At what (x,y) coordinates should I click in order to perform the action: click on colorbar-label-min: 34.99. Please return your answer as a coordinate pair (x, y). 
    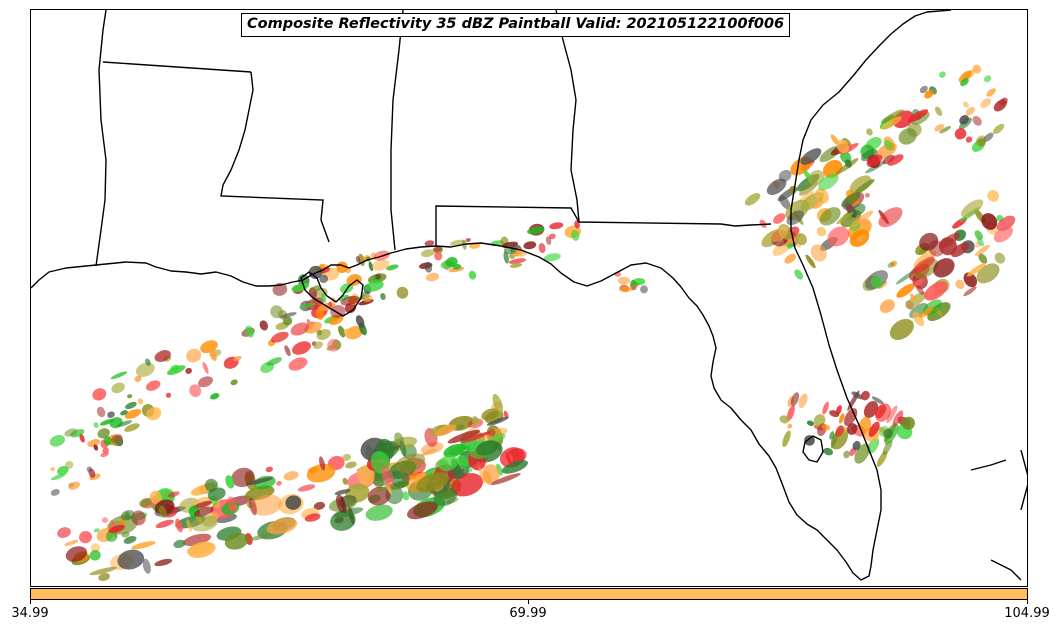
    Looking at the image, I should click on (30, 613).